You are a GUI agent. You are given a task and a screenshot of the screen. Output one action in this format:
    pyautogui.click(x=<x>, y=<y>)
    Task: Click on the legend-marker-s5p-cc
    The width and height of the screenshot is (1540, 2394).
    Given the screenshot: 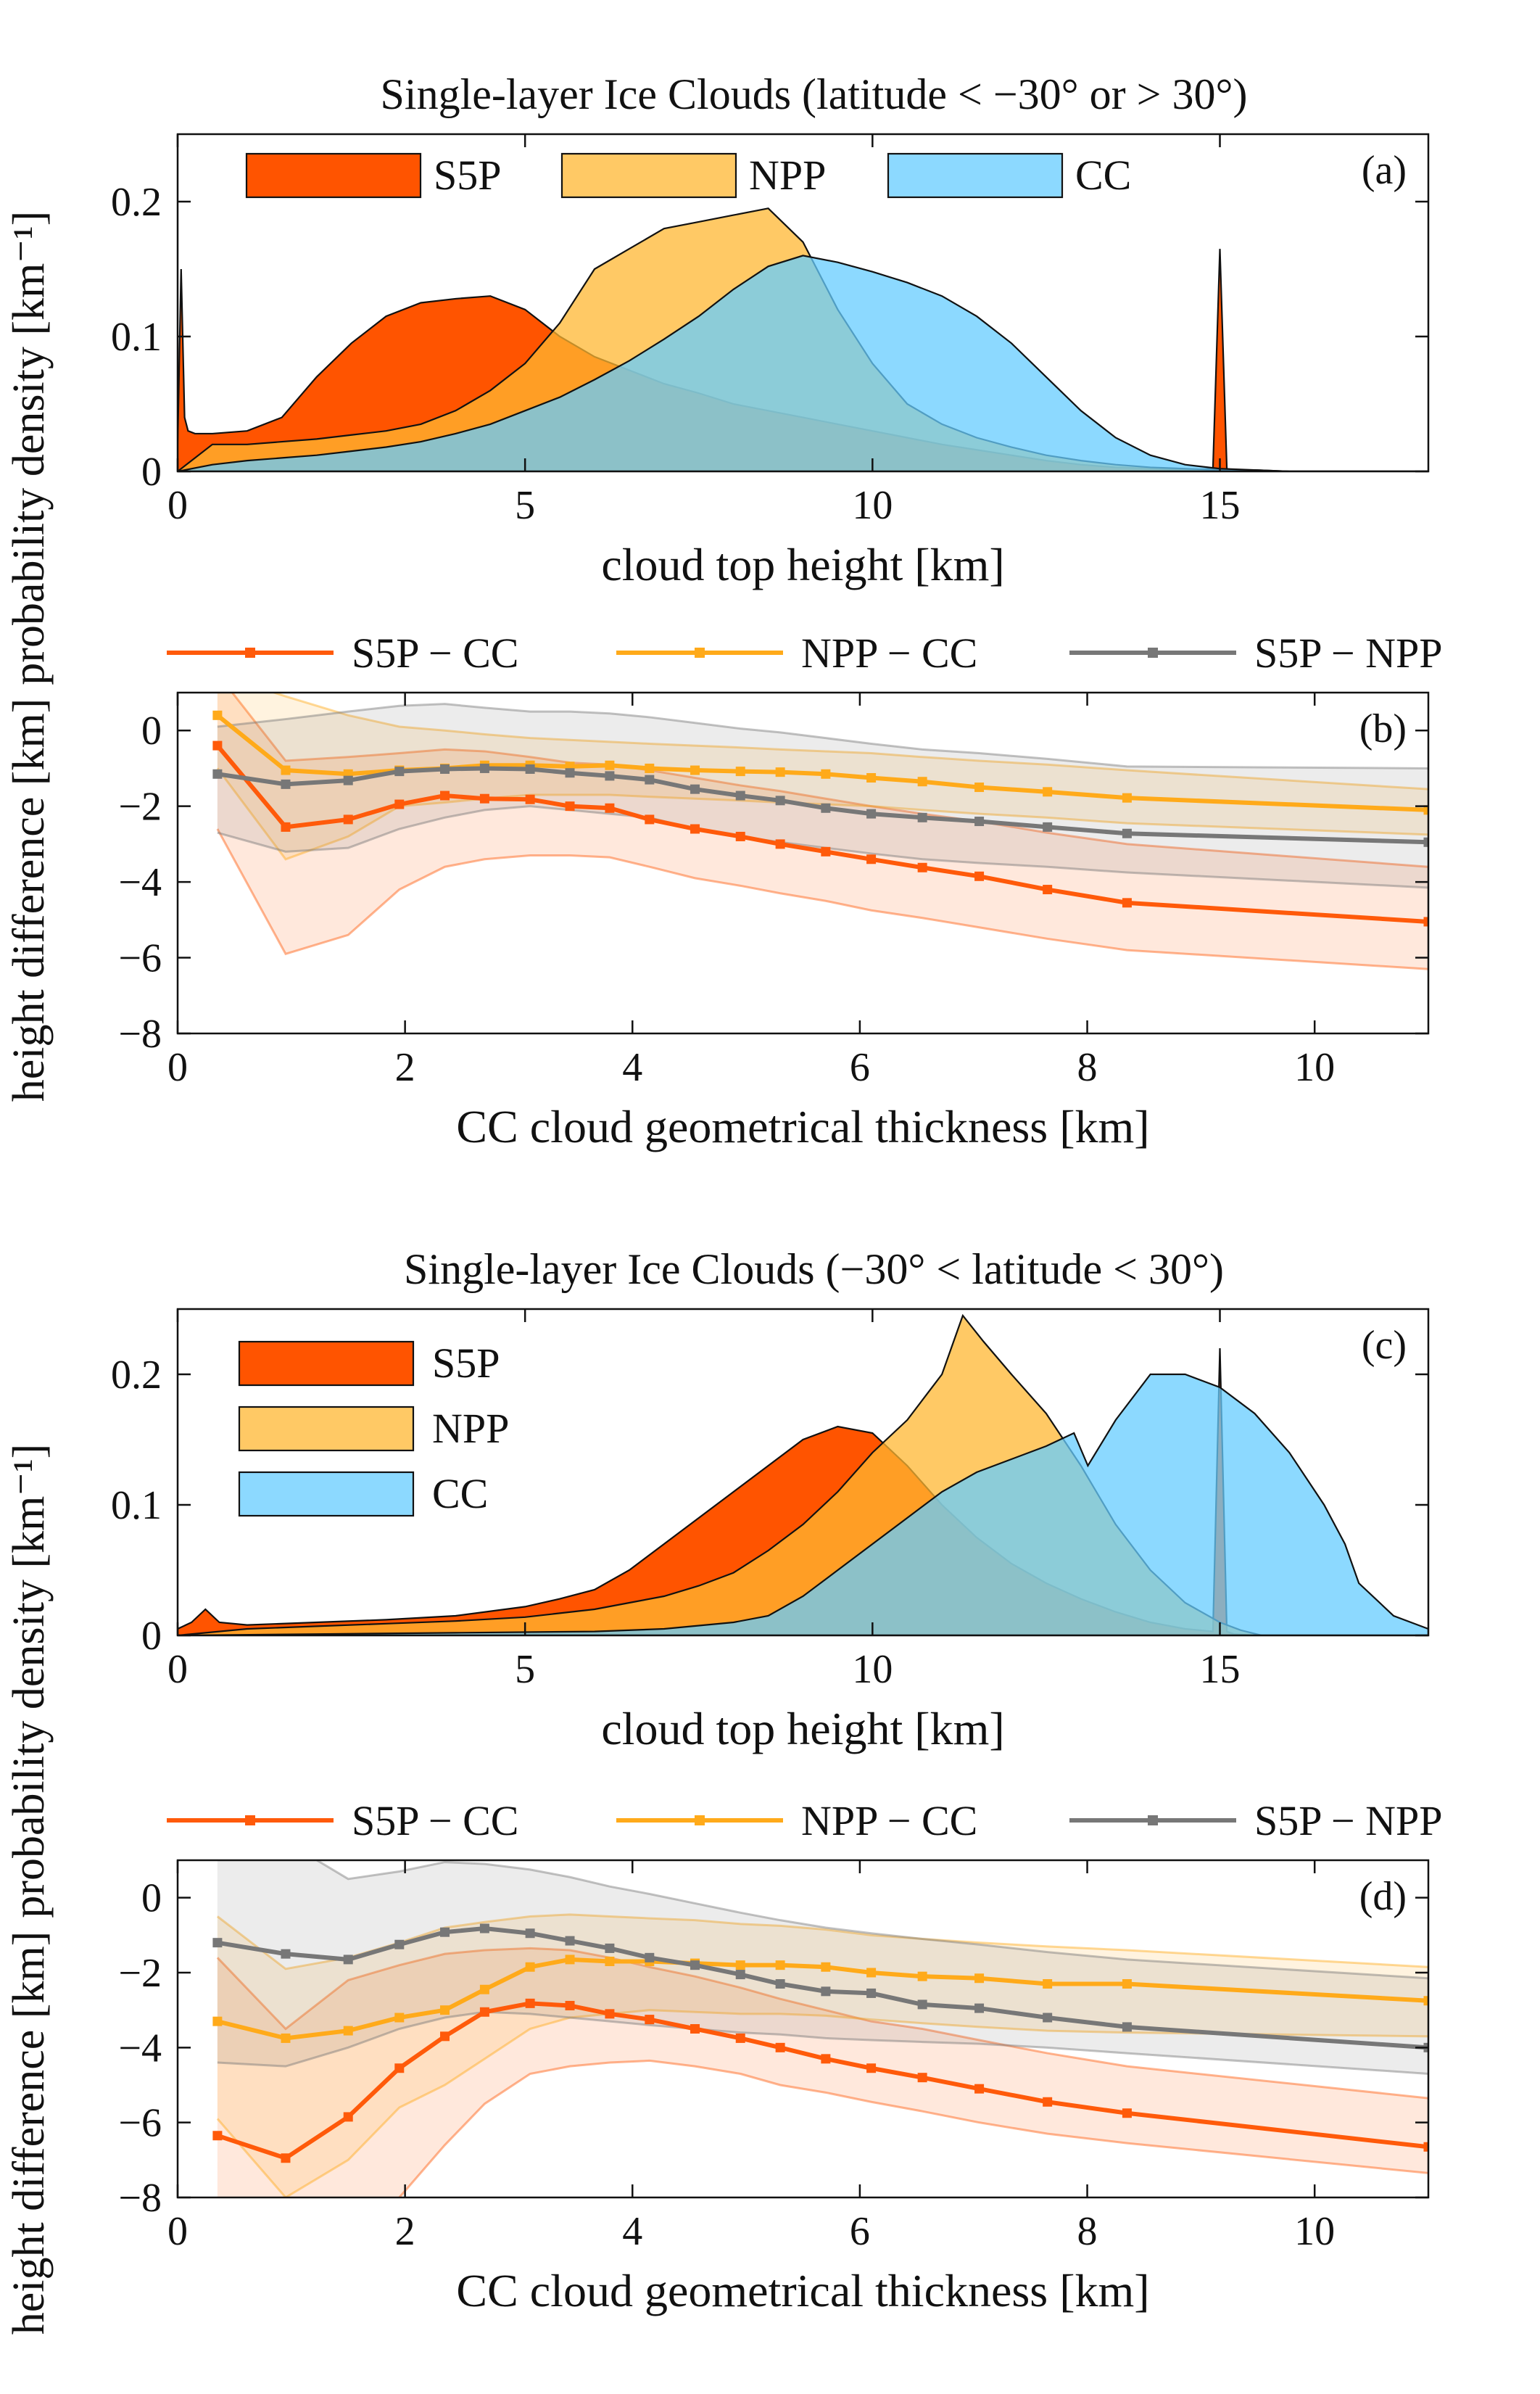 What is the action you would take?
    pyautogui.click(x=250, y=1820)
    